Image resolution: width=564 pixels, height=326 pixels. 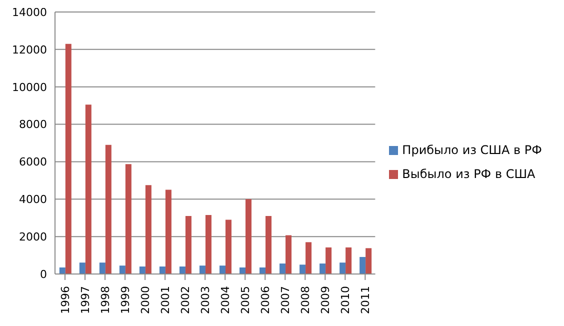 I want to click on x-tick-label: 2006, so click(x=265, y=300).